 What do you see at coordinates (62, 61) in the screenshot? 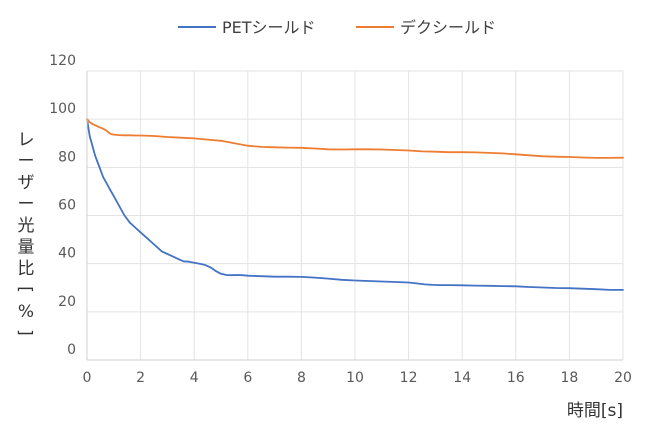
I see `y-tick-label: 120` at bounding box center [62, 61].